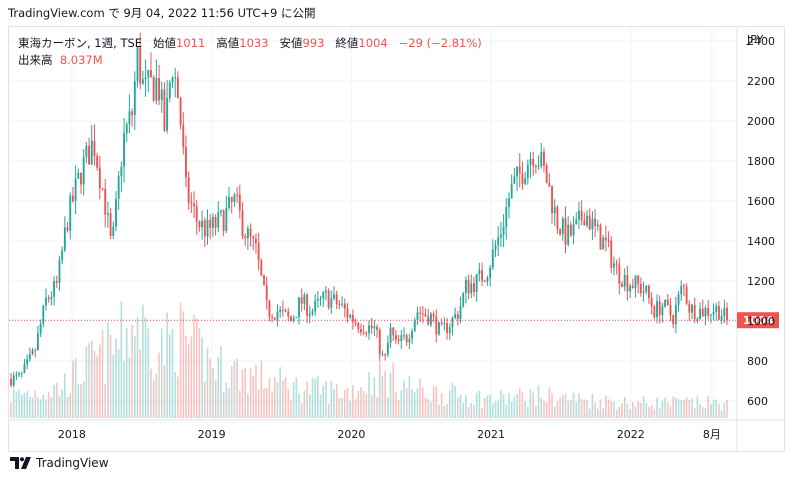 This screenshot has height=483, width=792. I want to click on symbol-label: 東海カーボン, 1週, TSE, so click(80, 43).